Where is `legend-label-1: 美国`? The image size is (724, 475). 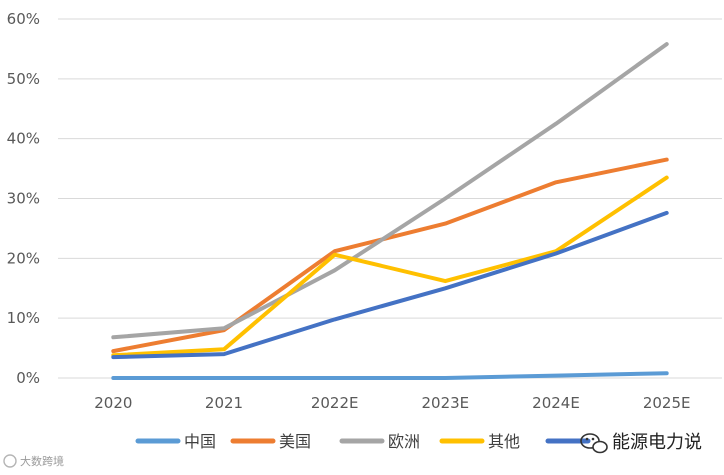
legend-label-1: 美国 is located at coordinates (295, 441).